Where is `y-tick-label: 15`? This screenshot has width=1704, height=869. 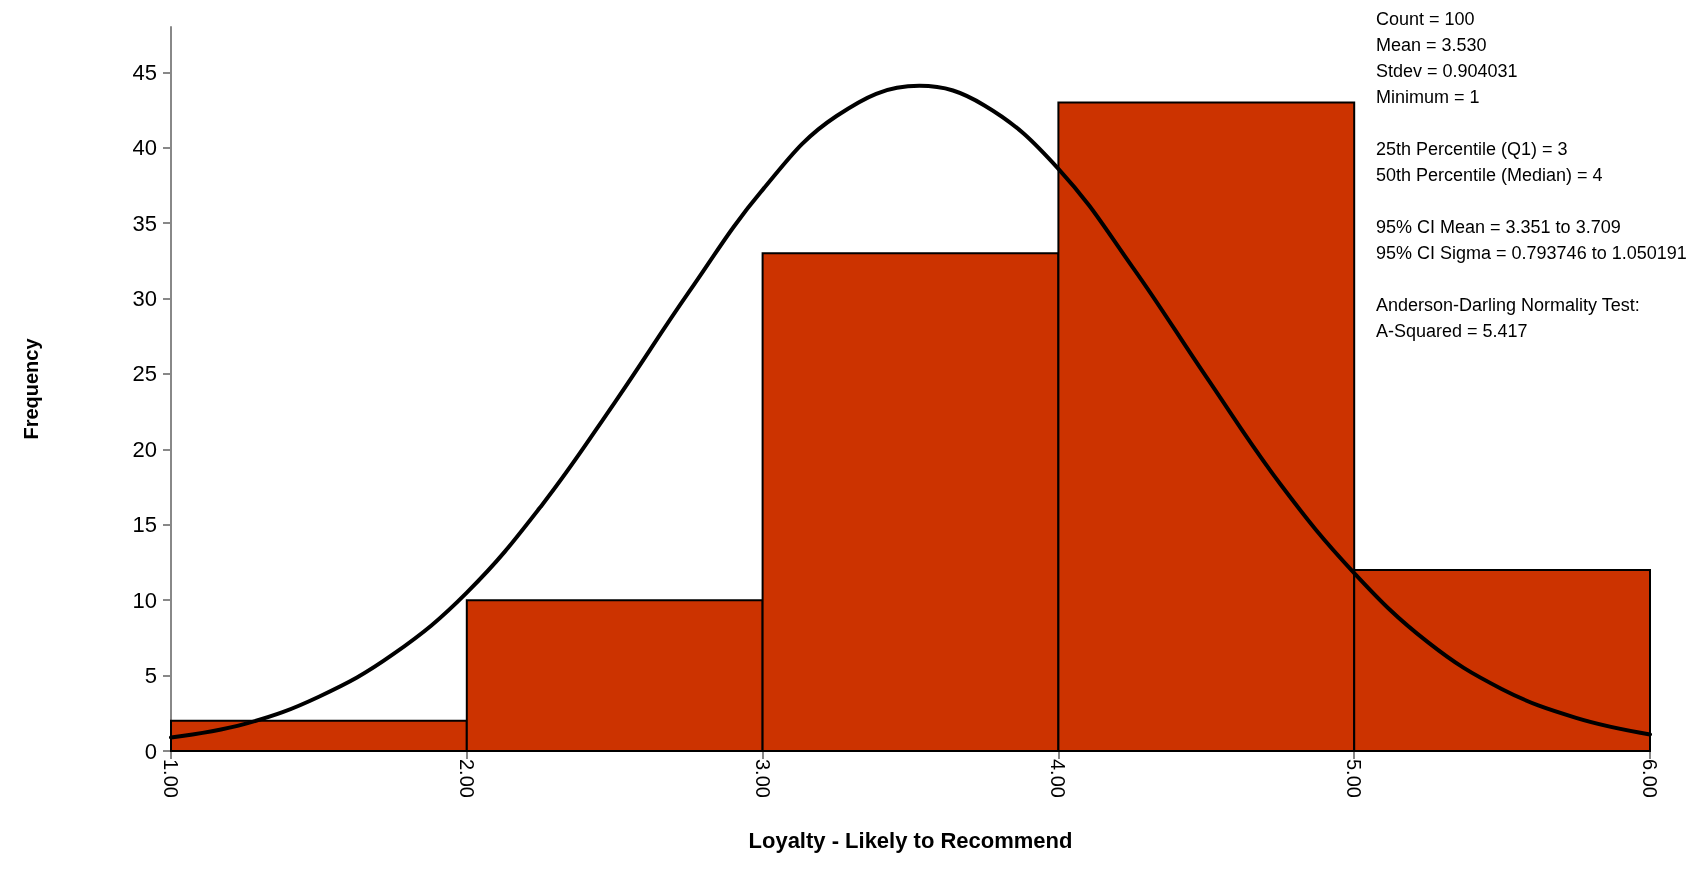 y-tick-label: 15 is located at coordinates (144, 525).